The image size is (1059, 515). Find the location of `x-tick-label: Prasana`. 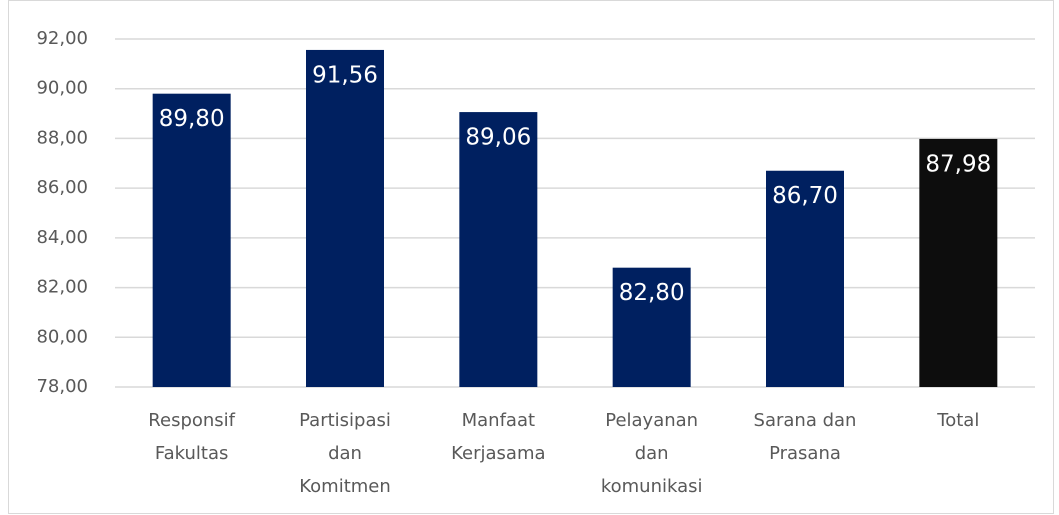

x-tick-label: Prasana is located at coordinates (805, 453).